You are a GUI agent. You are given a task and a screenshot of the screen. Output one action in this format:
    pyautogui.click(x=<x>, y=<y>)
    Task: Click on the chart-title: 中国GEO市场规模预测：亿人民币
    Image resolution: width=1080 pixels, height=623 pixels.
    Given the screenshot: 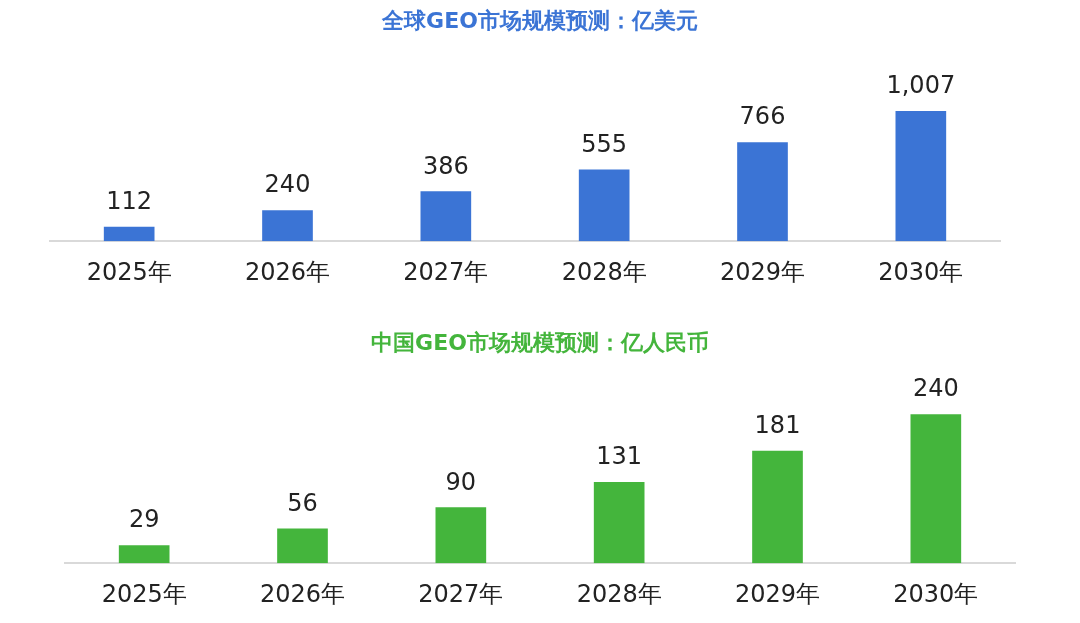 What is the action you would take?
    pyautogui.click(x=540, y=343)
    